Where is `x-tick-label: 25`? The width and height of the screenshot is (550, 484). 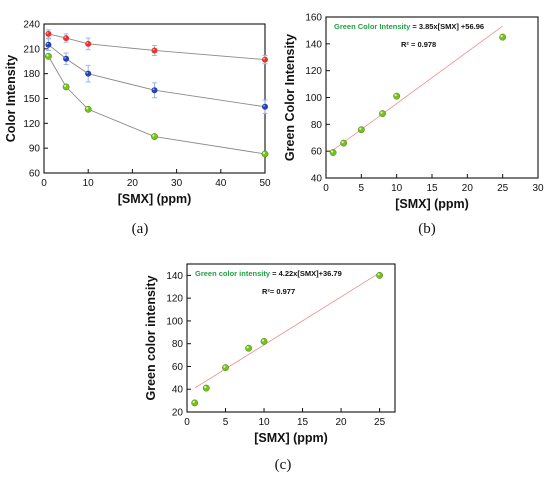
x-tick-label: 25 is located at coordinates (503, 188).